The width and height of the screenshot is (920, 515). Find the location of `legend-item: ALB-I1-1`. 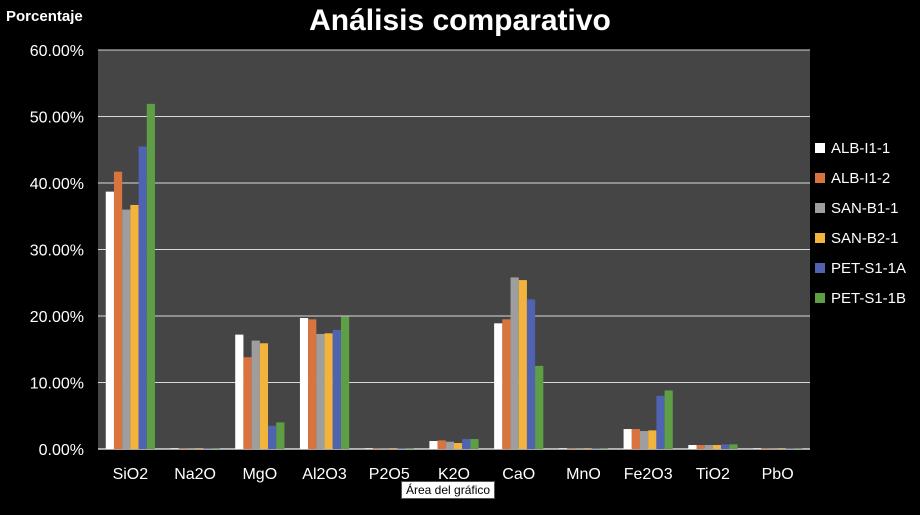

legend-item: ALB-I1-1 is located at coordinates (860, 148).